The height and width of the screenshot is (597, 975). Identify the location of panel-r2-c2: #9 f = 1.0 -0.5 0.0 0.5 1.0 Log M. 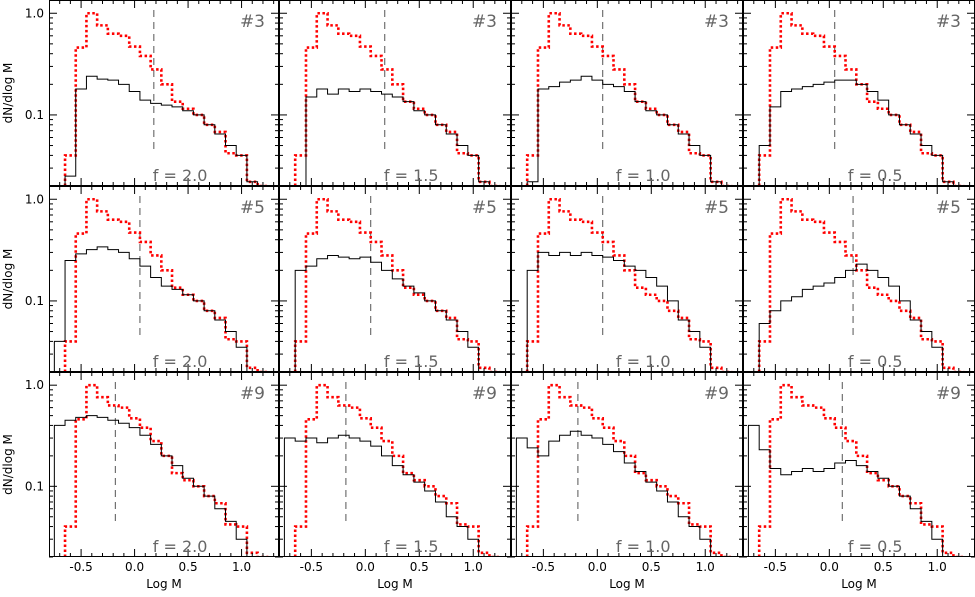
(627, 481).